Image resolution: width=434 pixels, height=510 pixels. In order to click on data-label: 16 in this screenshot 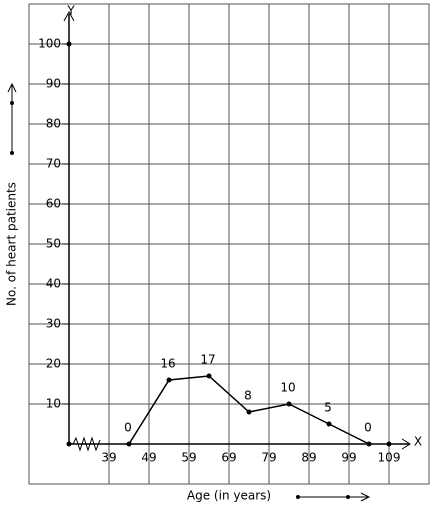, I will do `click(167, 364)`.